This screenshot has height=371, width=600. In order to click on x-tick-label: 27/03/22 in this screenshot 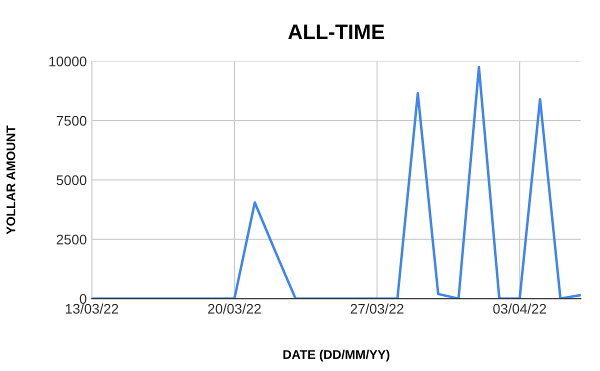, I will do `click(377, 309)`.